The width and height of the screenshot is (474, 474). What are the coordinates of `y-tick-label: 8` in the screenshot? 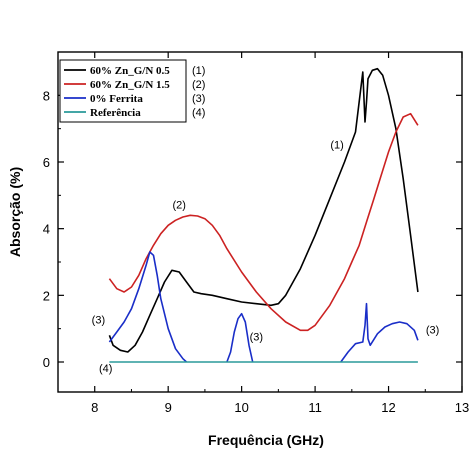 It's located at (46, 95).